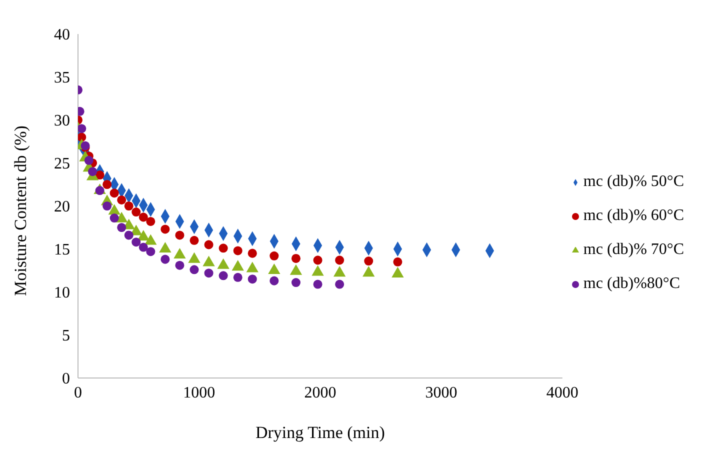 This screenshot has height=466, width=712. What do you see at coordinates (633, 215) in the screenshot?
I see `legend-label: mc (db)% 60°C` at bounding box center [633, 215].